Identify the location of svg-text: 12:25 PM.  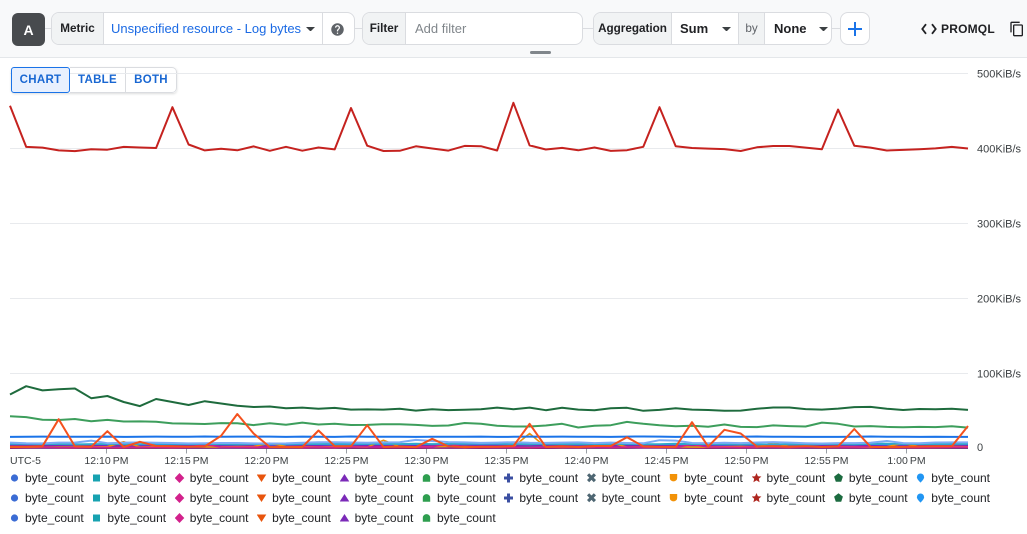
(346, 461).